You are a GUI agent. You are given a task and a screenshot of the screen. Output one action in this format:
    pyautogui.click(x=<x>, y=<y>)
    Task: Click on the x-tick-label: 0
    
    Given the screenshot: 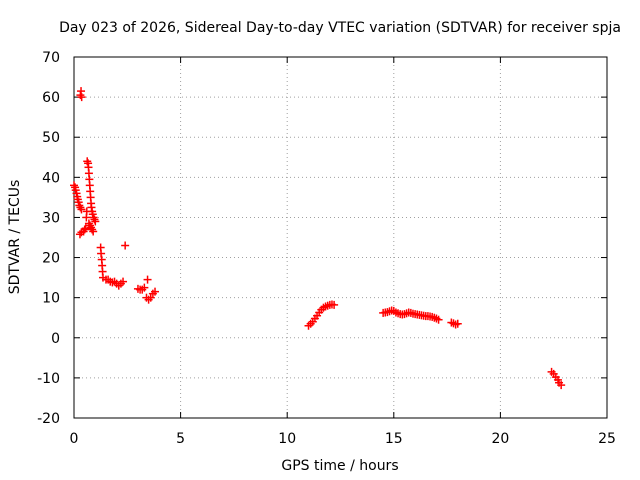 What is the action you would take?
    pyautogui.click(x=74, y=439)
    